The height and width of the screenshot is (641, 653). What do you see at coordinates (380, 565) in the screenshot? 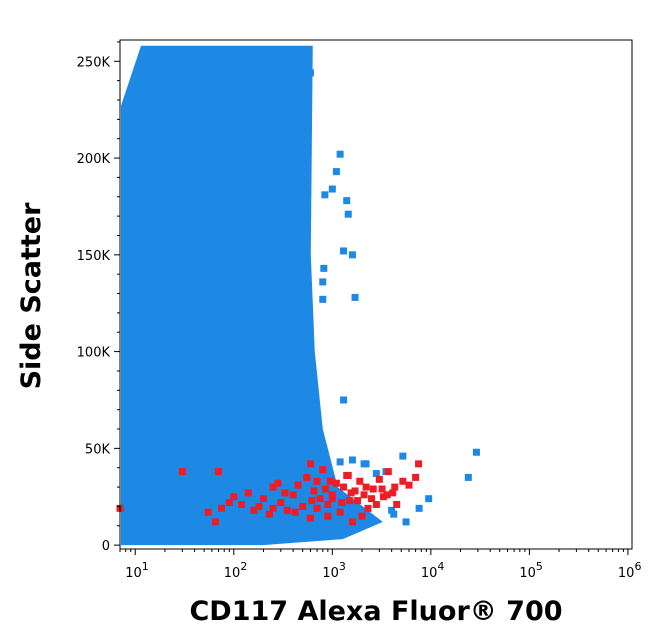
I see `x-axis: 10¹ 10² 10³ 10⁴ 10⁵ 10⁶` at bounding box center [380, 565].